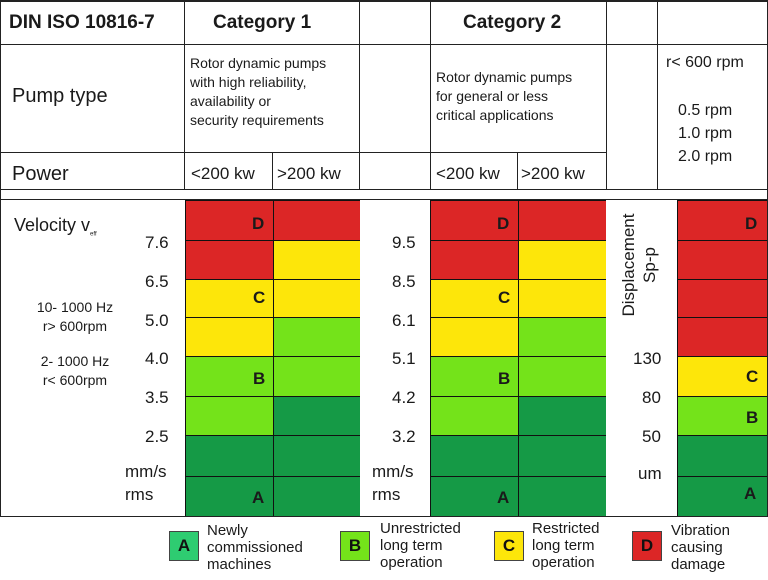  What do you see at coordinates (93, 234) in the screenshot?
I see `velocity-subscript: eff` at bounding box center [93, 234].